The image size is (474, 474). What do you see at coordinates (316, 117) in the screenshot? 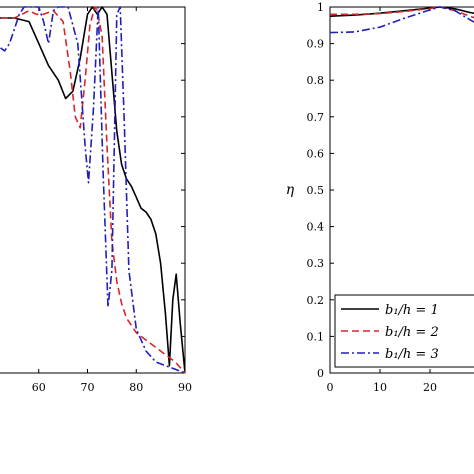
I see `right-y-tick-label: 0.7` at bounding box center [316, 117].